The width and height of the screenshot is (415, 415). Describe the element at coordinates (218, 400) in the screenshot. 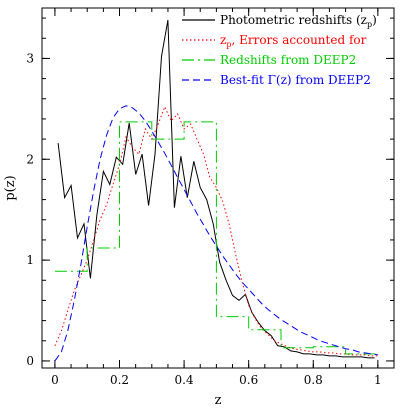

I see `x-axis-label: z` at that location.